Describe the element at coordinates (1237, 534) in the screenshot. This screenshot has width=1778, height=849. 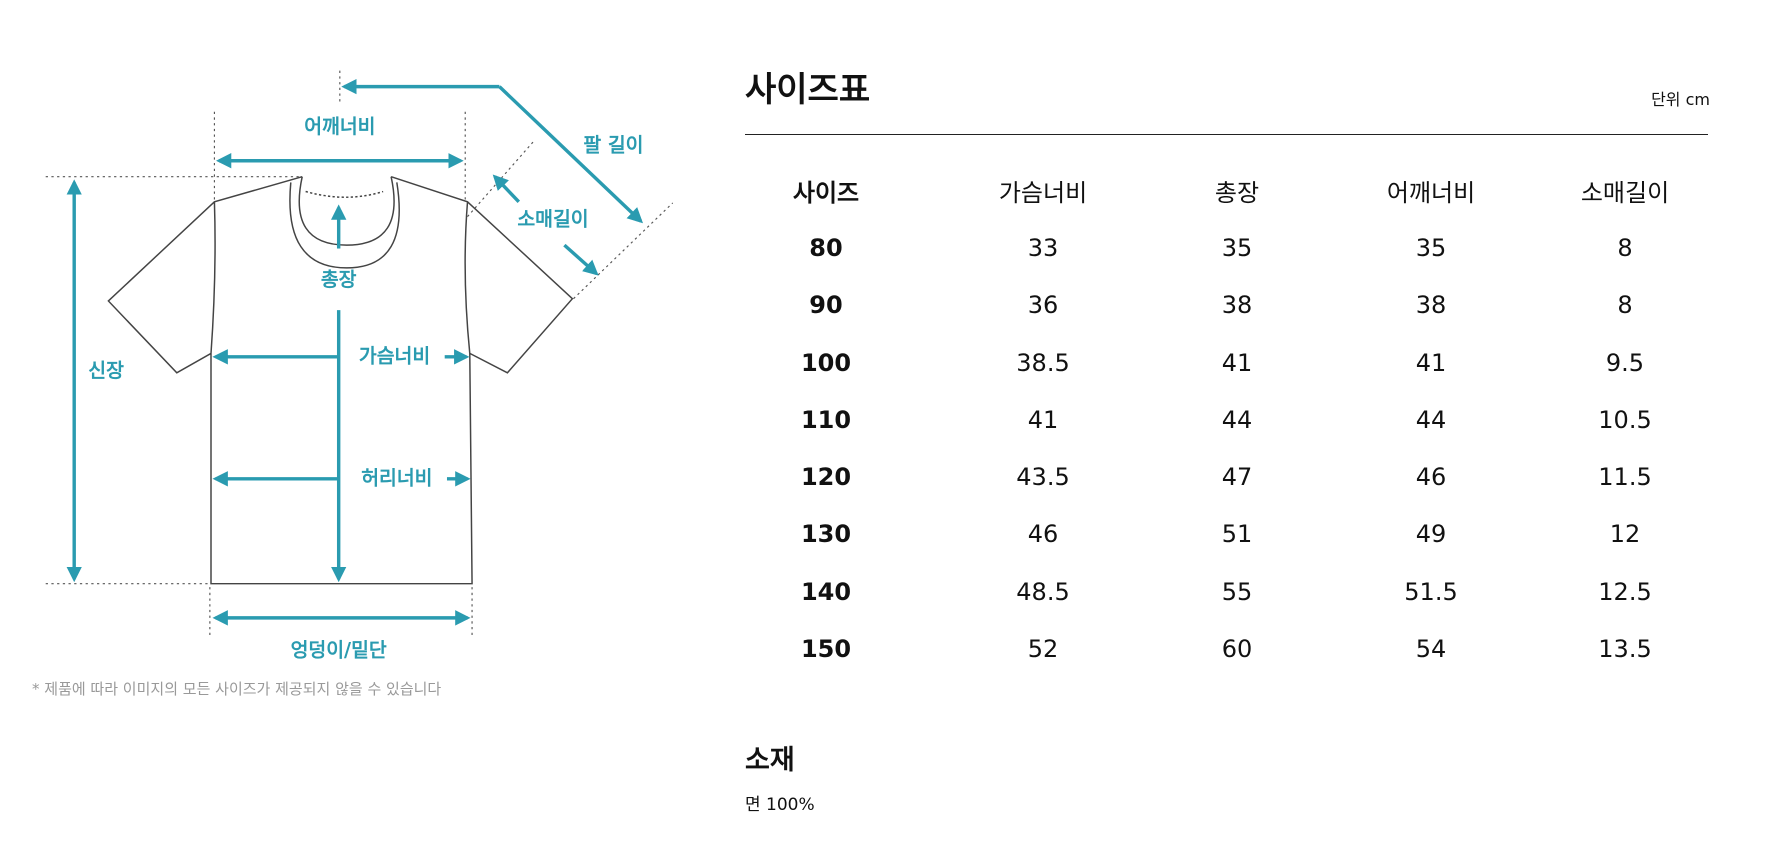
I see `value-cell: 51` at that location.